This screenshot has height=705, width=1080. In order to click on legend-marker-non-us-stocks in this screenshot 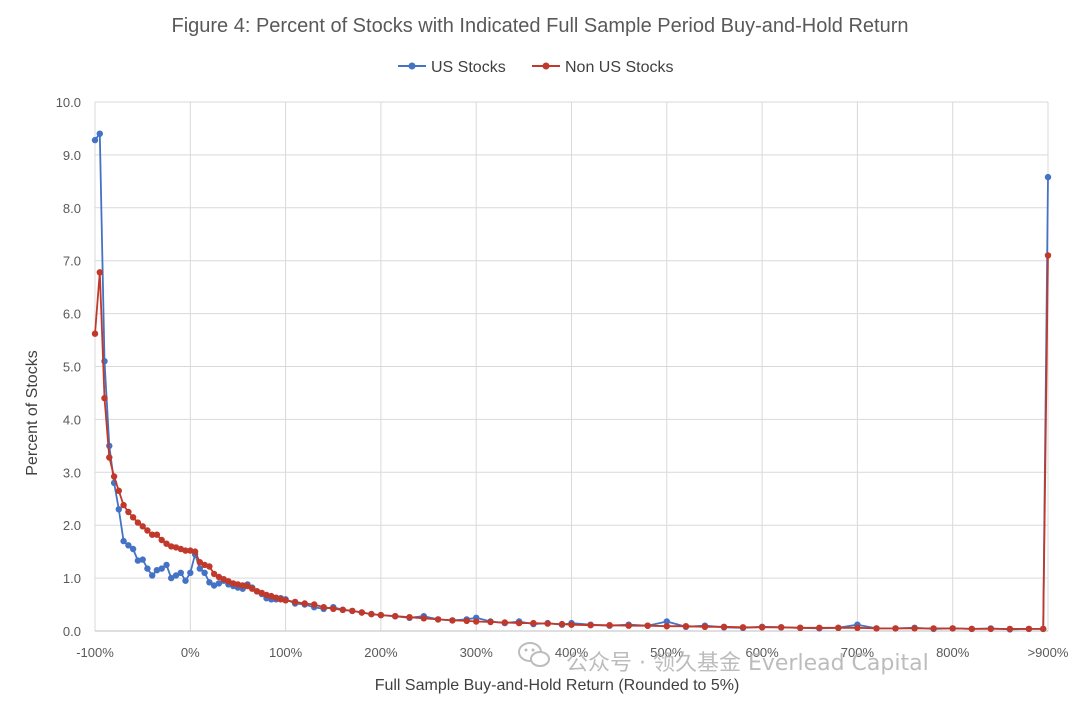, I will do `click(546, 66)`.